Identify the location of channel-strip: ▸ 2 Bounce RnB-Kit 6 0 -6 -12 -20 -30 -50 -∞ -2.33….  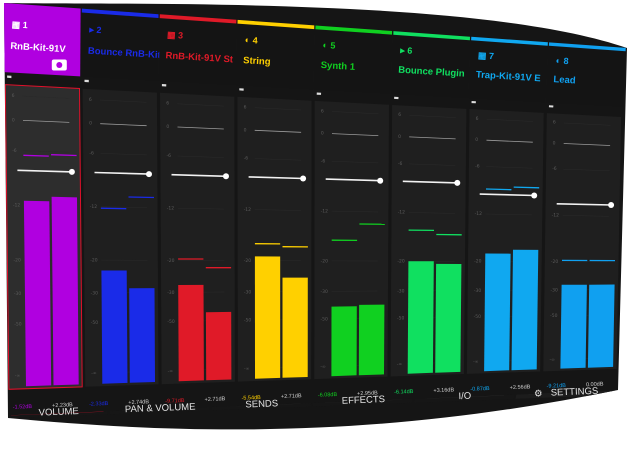
(121, 208).